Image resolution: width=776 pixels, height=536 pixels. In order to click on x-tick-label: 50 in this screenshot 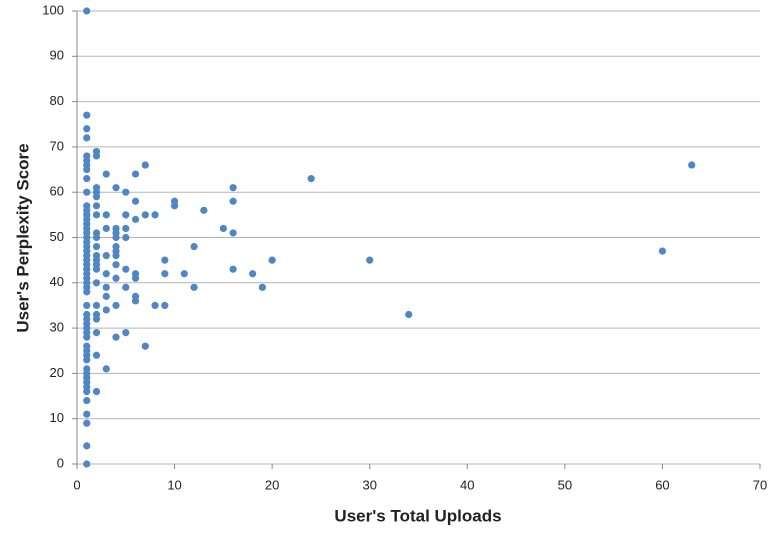, I will do `click(565, 484)`.